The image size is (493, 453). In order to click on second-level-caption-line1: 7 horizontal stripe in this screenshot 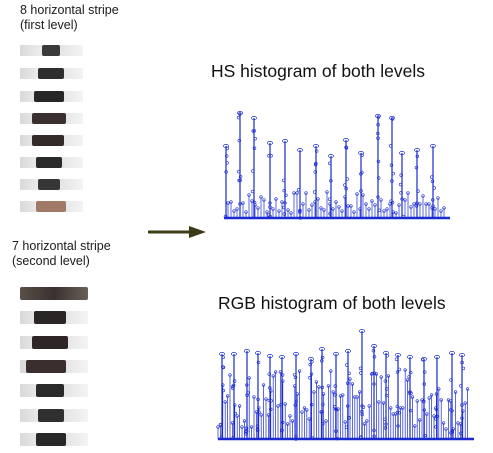, I will do `click(61, 246)`.